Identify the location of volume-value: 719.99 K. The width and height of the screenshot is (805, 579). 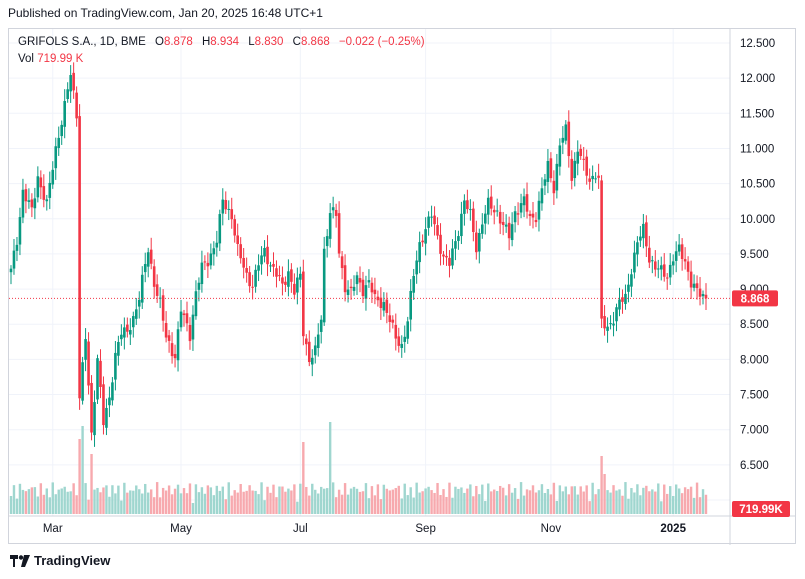
(60, 59).